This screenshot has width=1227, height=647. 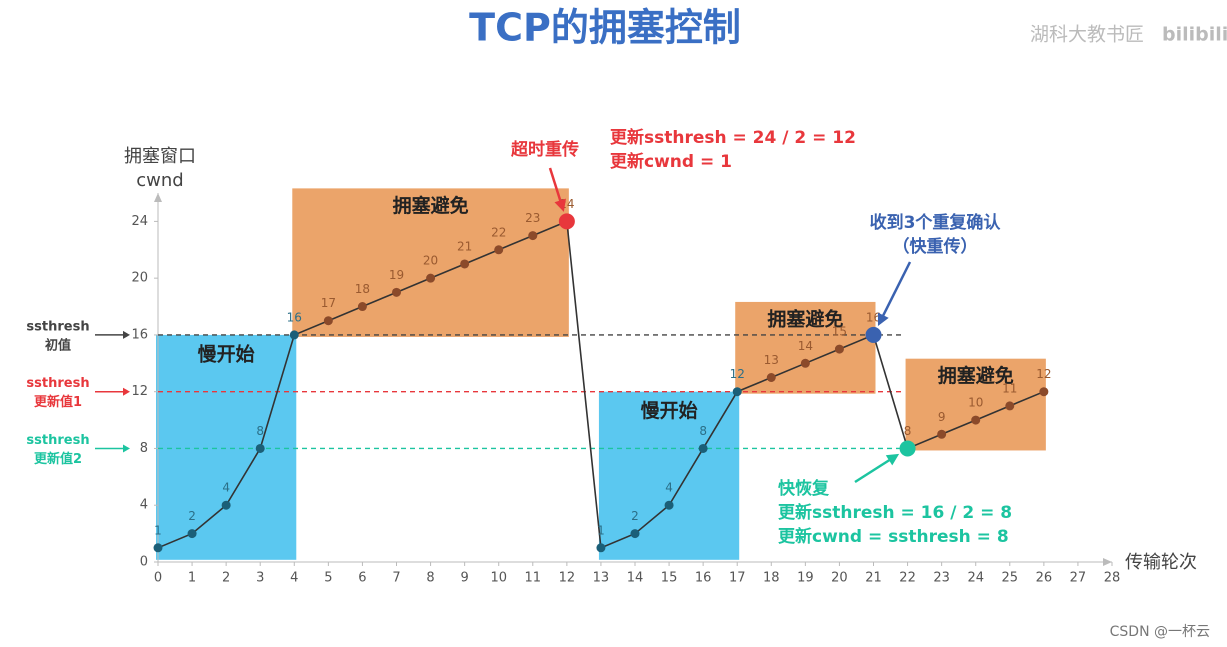 What do you see at coordinates (139, 221) in the screenshot?
I see `y-tick-label: 24` at bounding box center [139, 221].